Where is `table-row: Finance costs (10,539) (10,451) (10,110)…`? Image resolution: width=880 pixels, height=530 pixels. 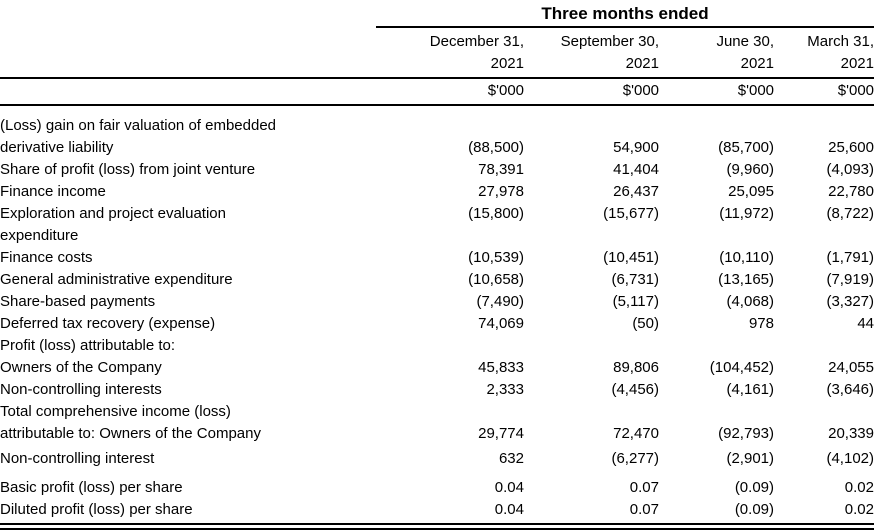
table-row: Finance costs (10,539) (10,451) (10,110)… is located at coordinates (437, 258).